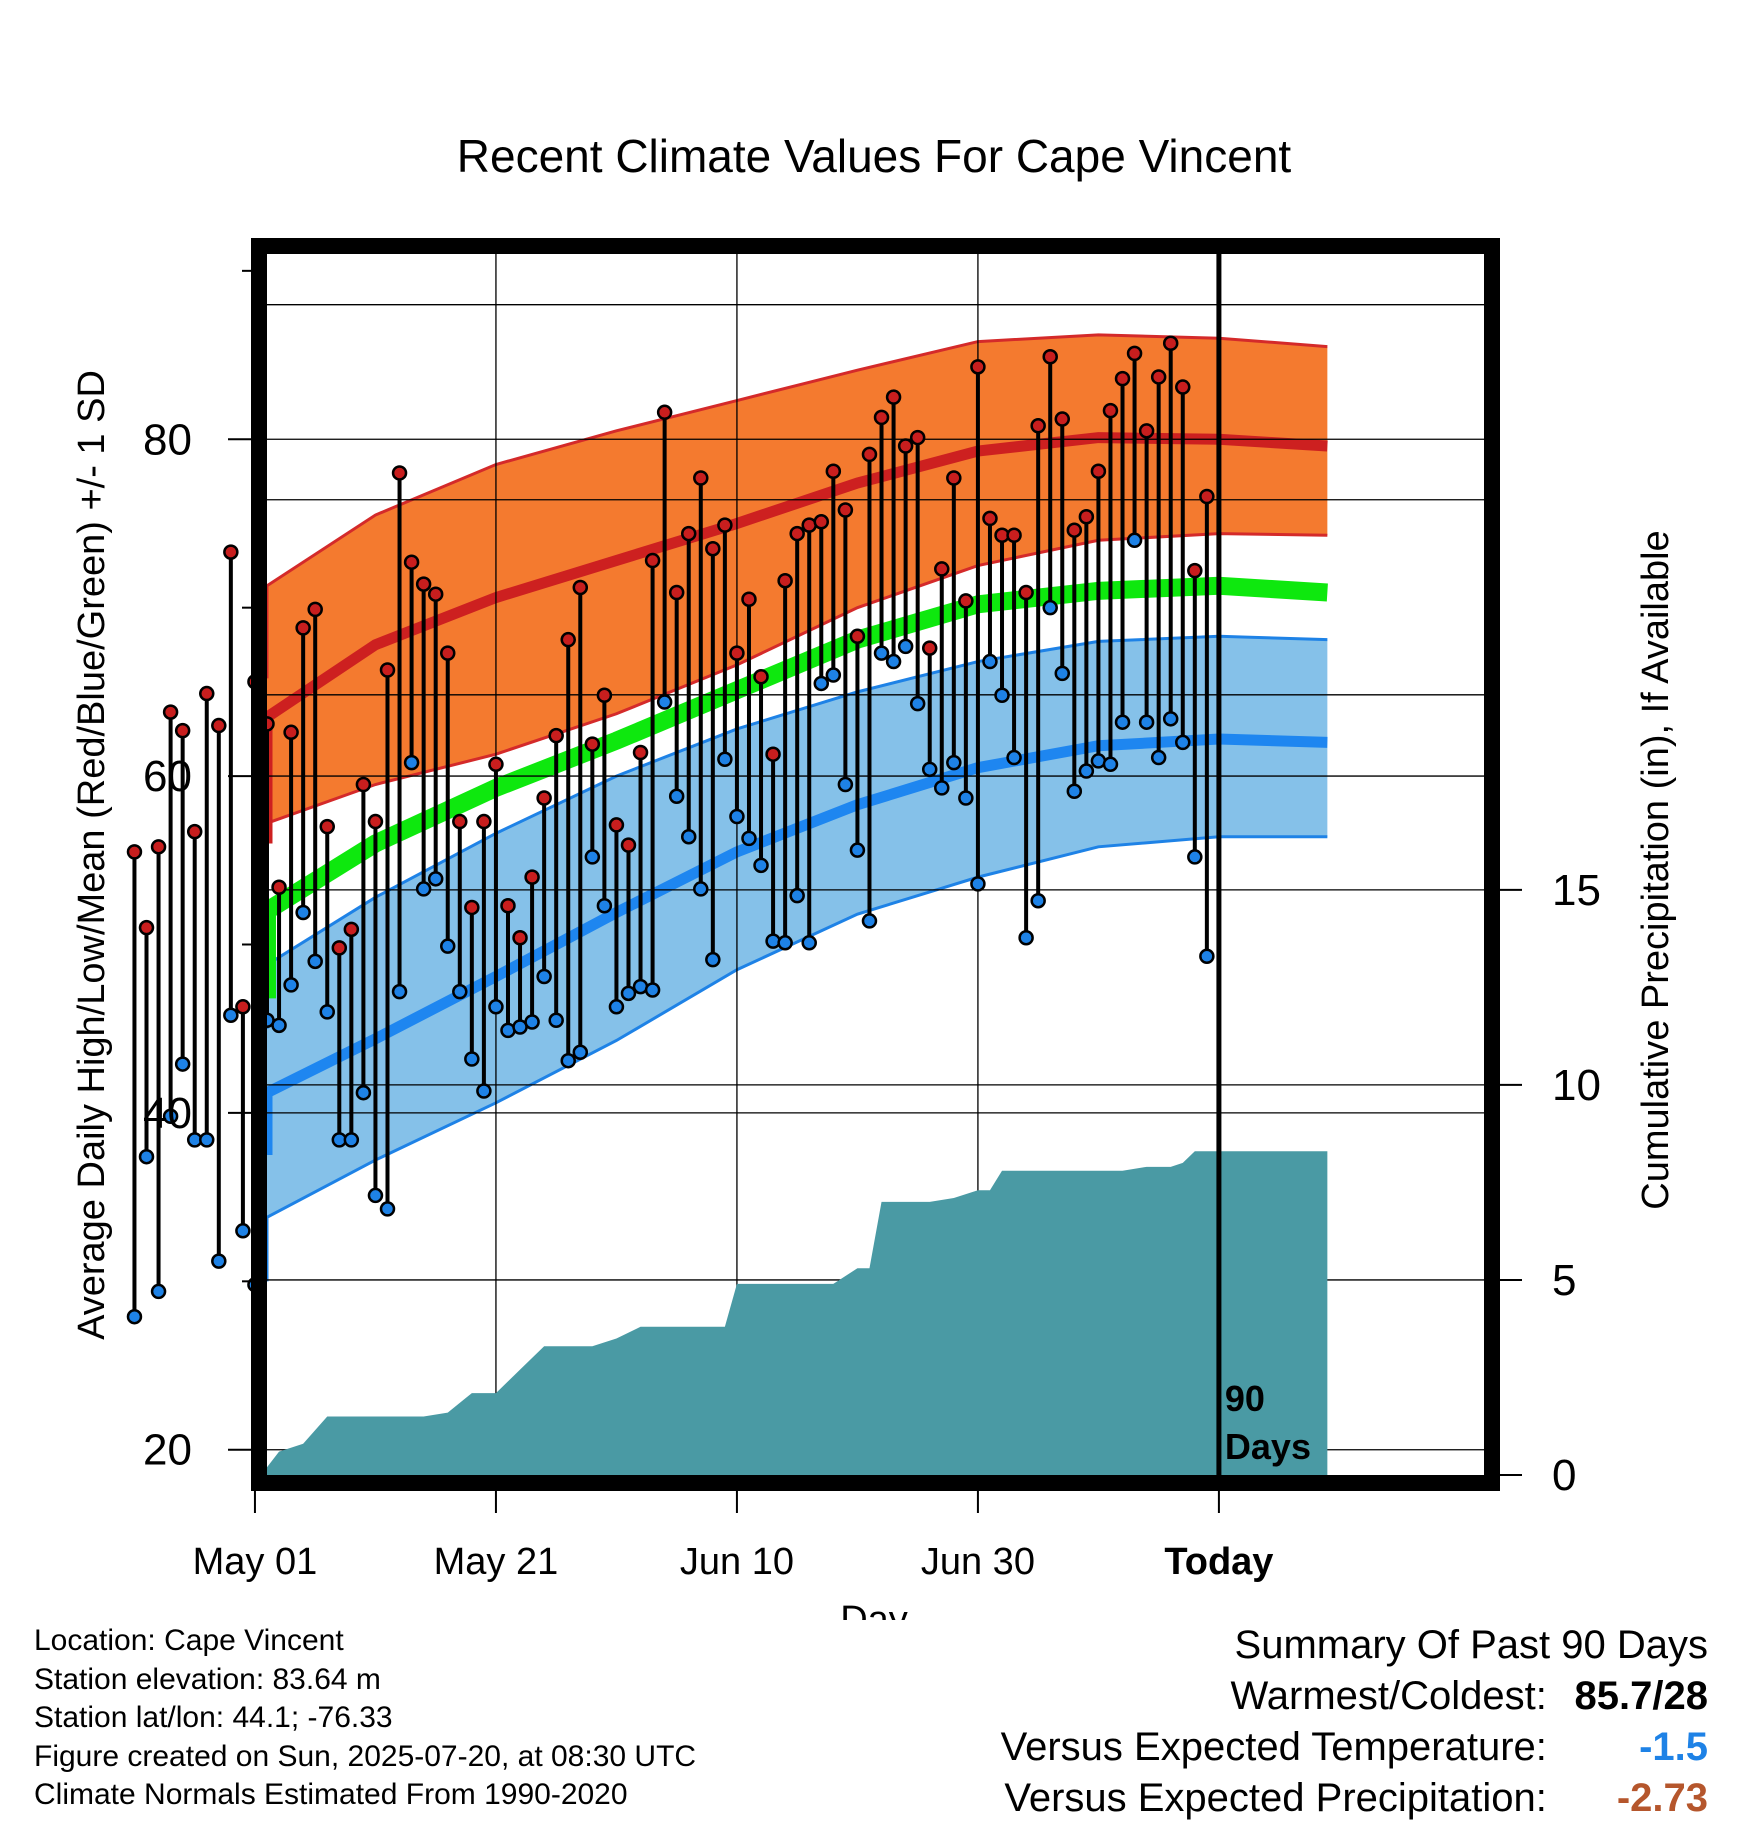 The image size is (1748, 1828). I want to click on warmest-value: 85.7/28, so click(1641, 1696).